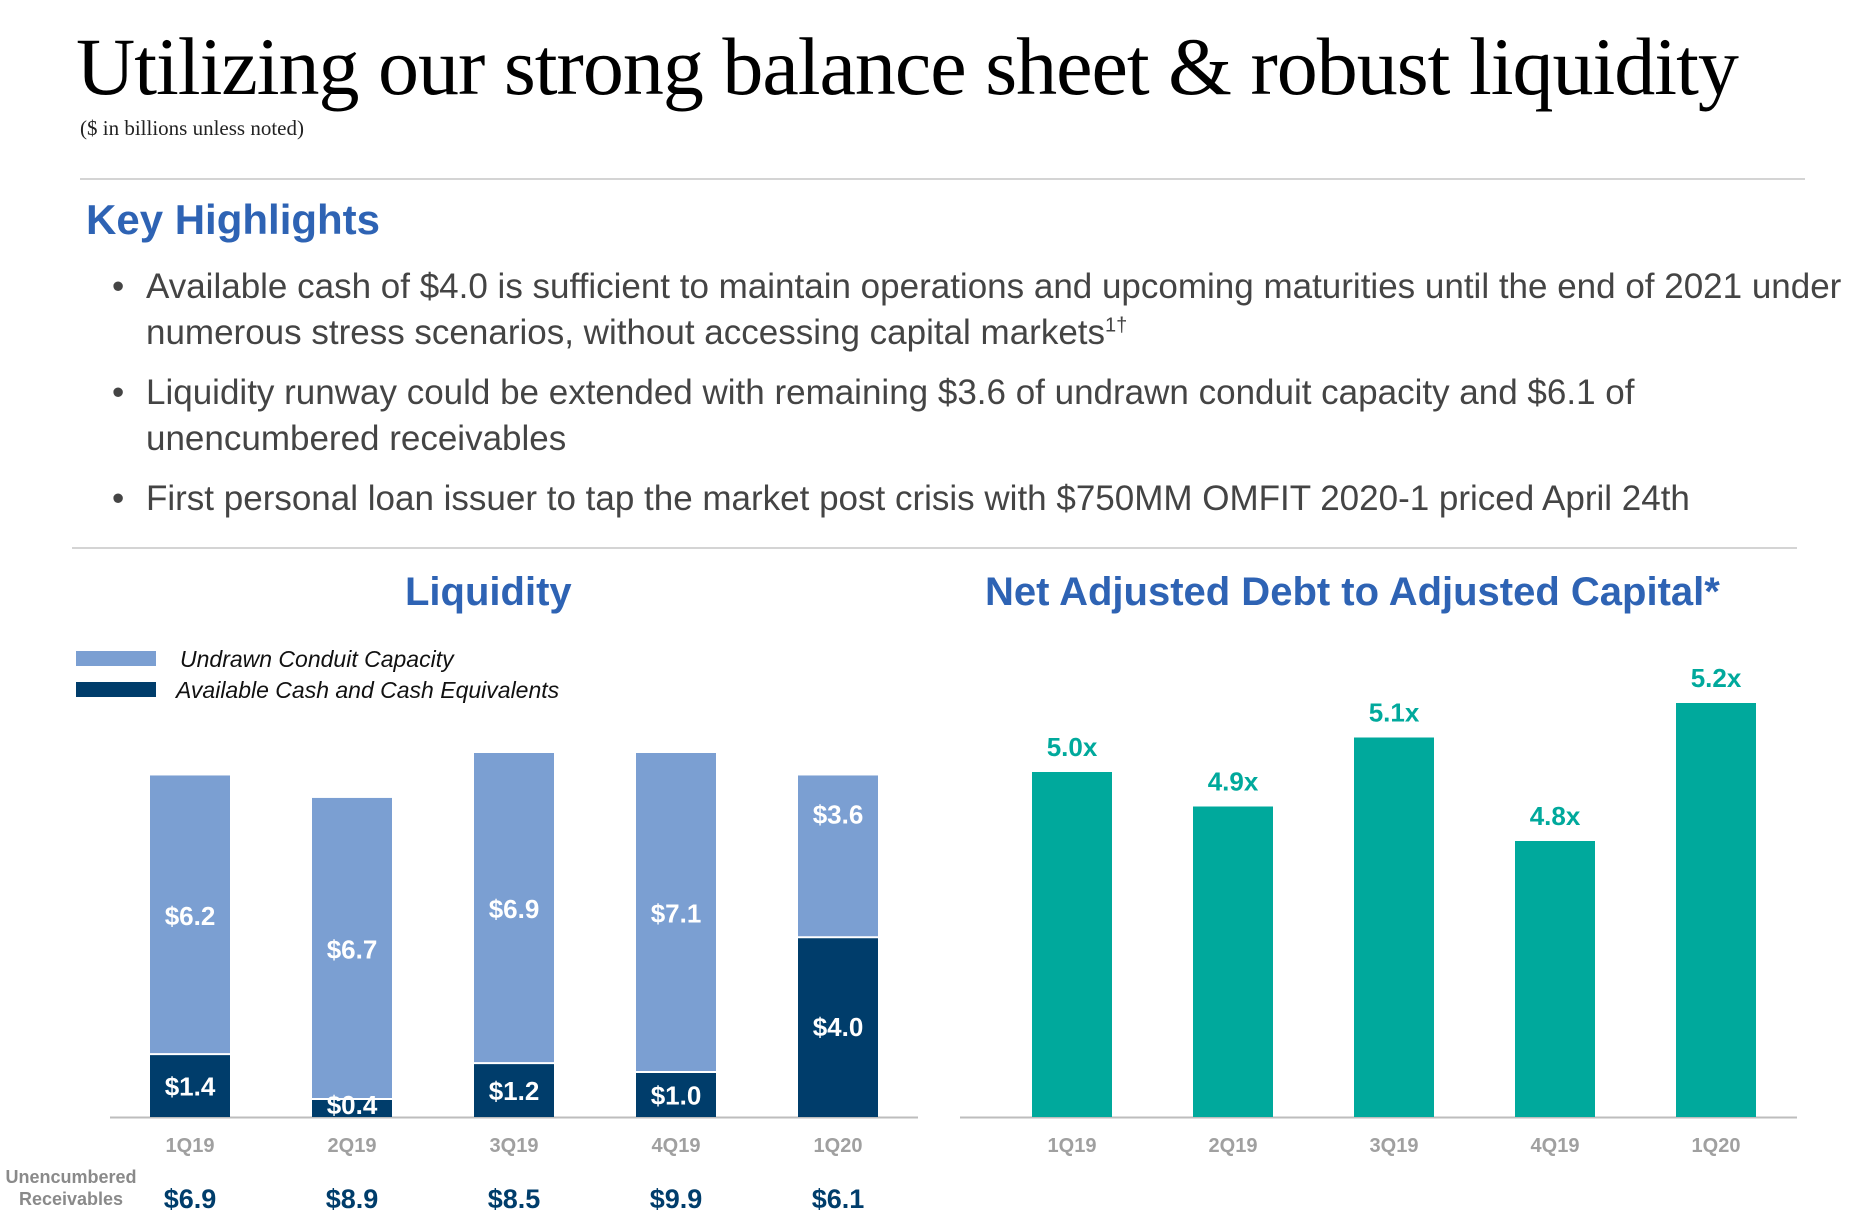 The image size is (1857, 1226). What do you see at coordinates (1352, 592) in the screenshot?
I see `debt-chart-title: Net Adjusted Debt to Adjusted Capital*` at bounding box center [1352, 592].